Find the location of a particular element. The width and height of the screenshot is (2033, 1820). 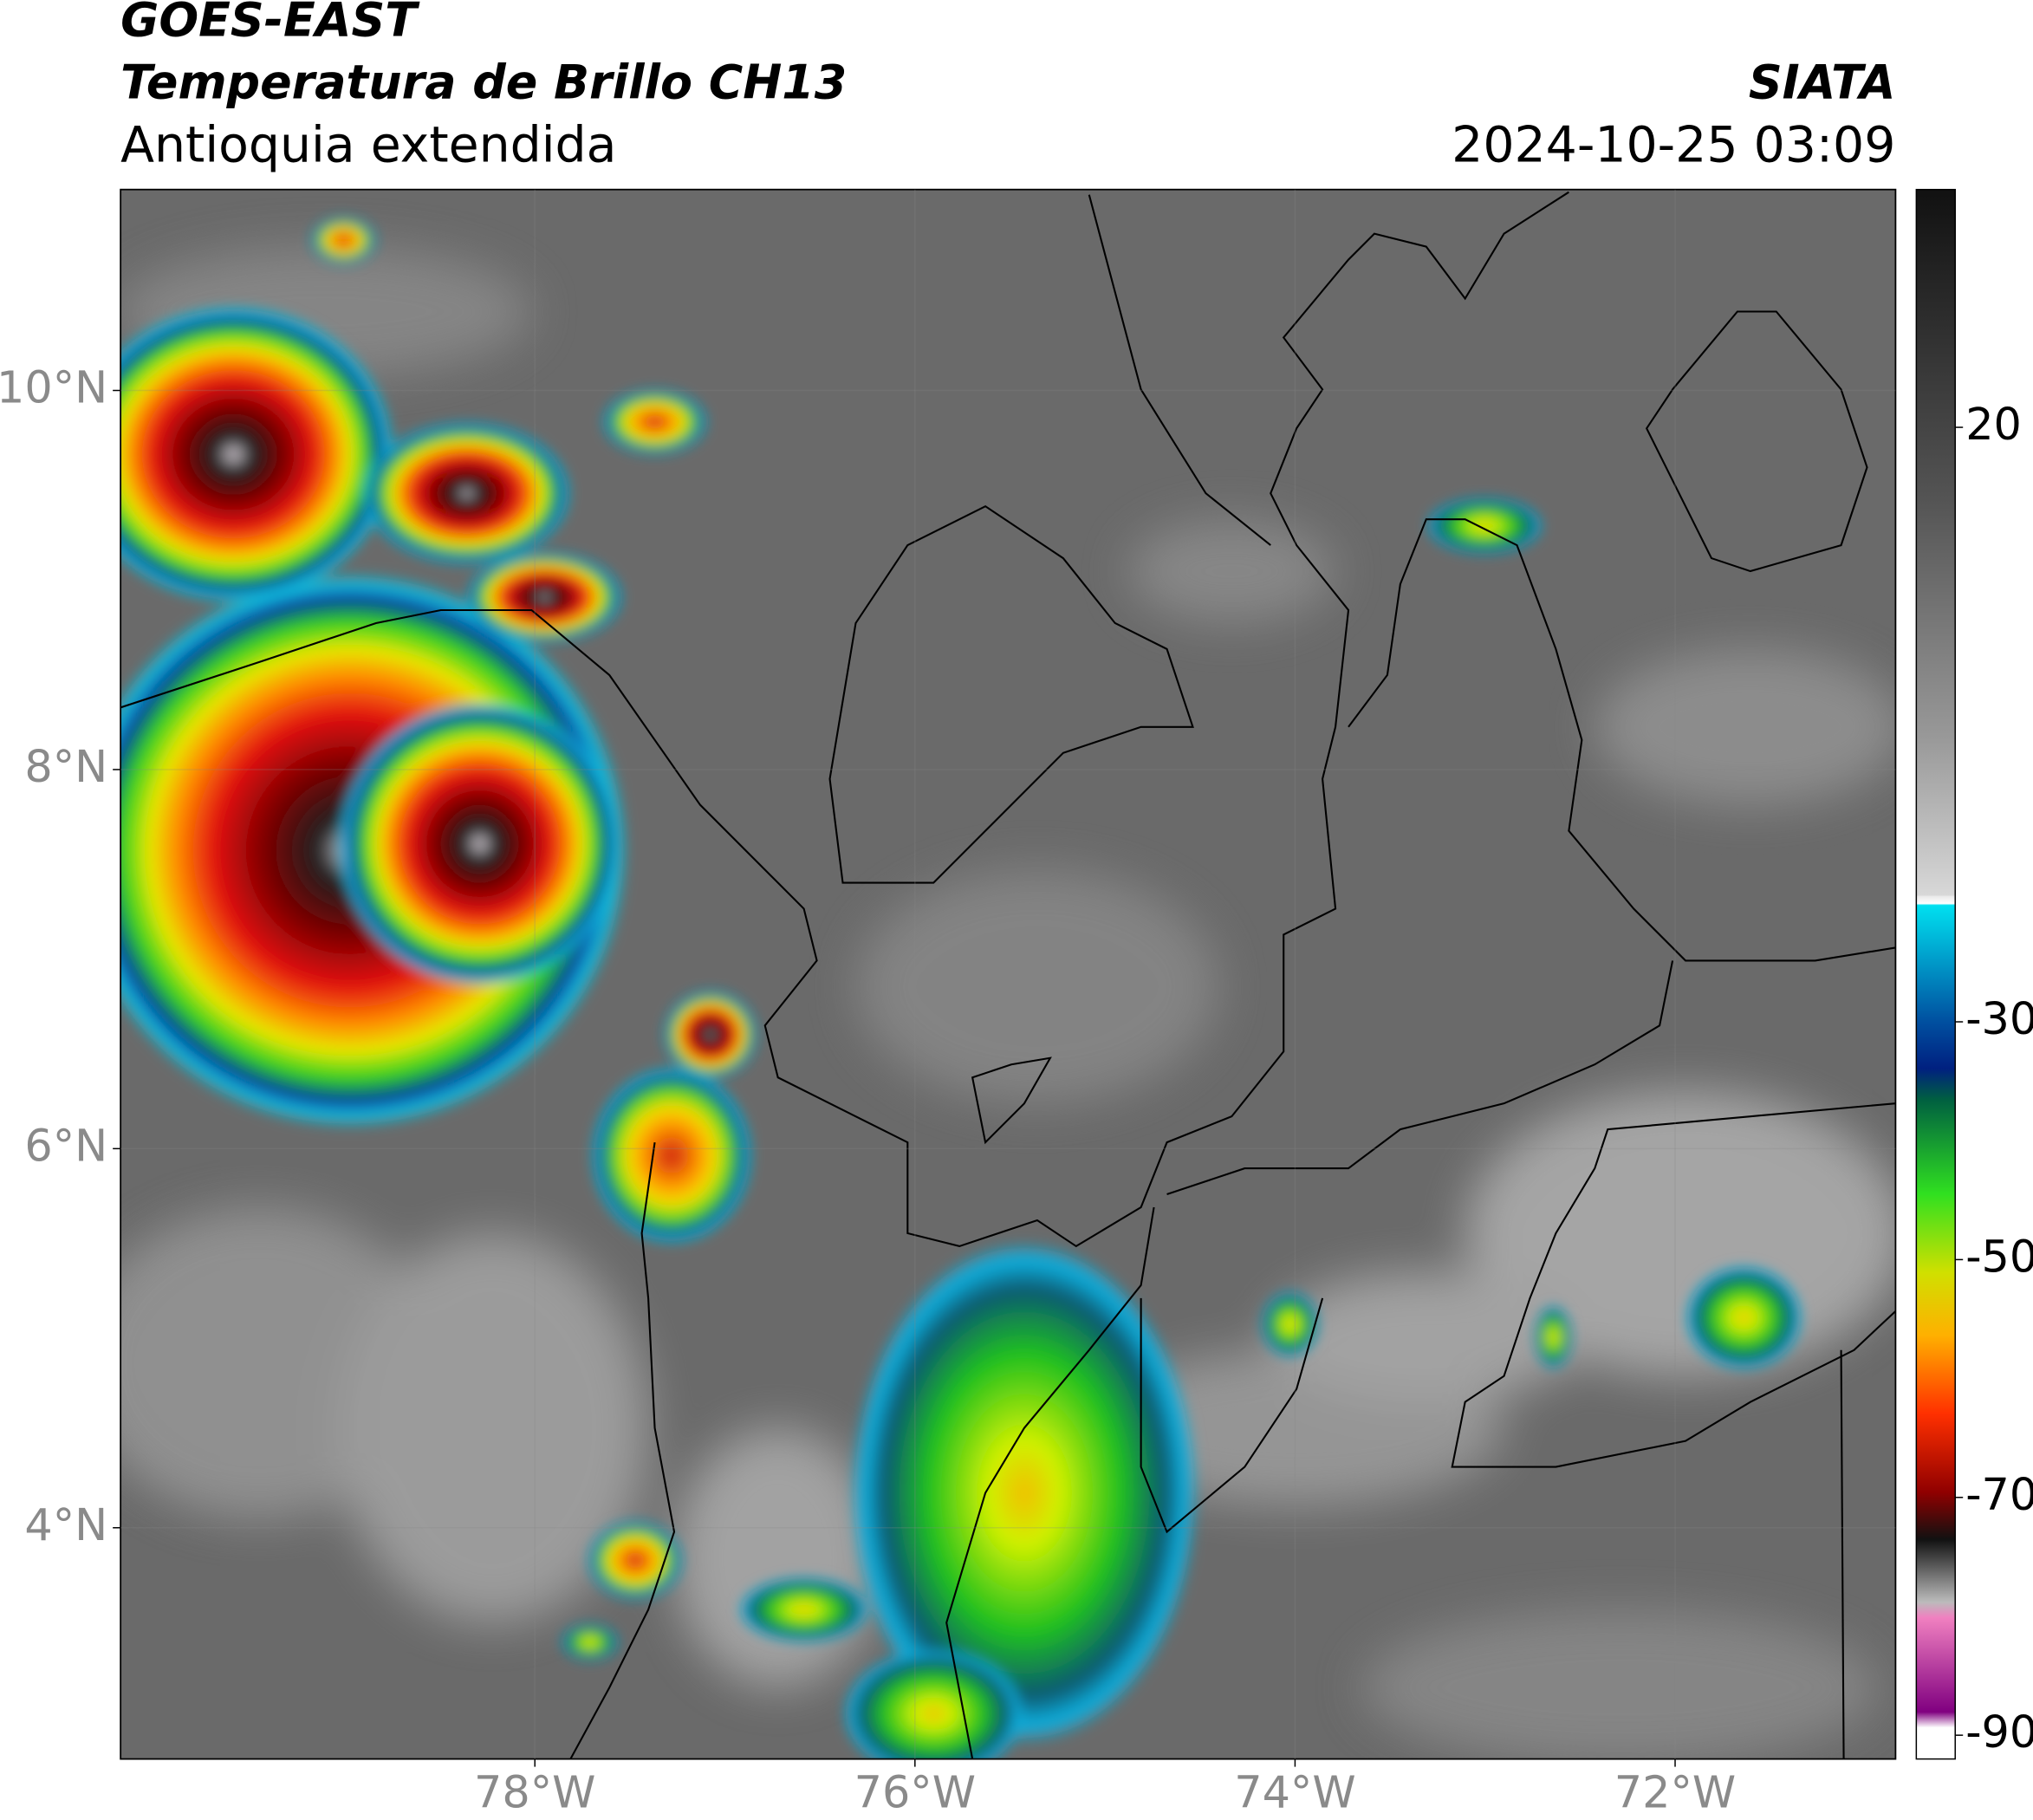

x-tick-label: 72°W is located at coordinates (1675, 1793).